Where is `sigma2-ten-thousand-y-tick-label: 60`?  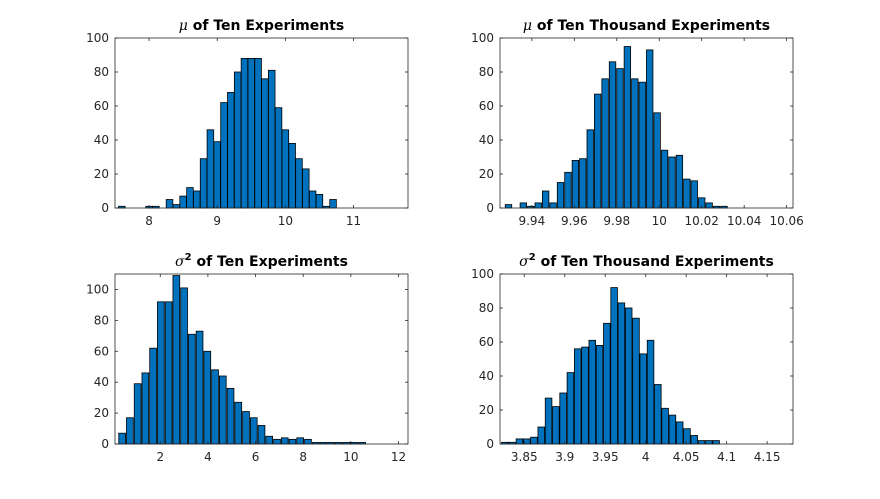
sigma2-ten-thousand-y-tick-label: 60 is located at coordinates (486, 342).